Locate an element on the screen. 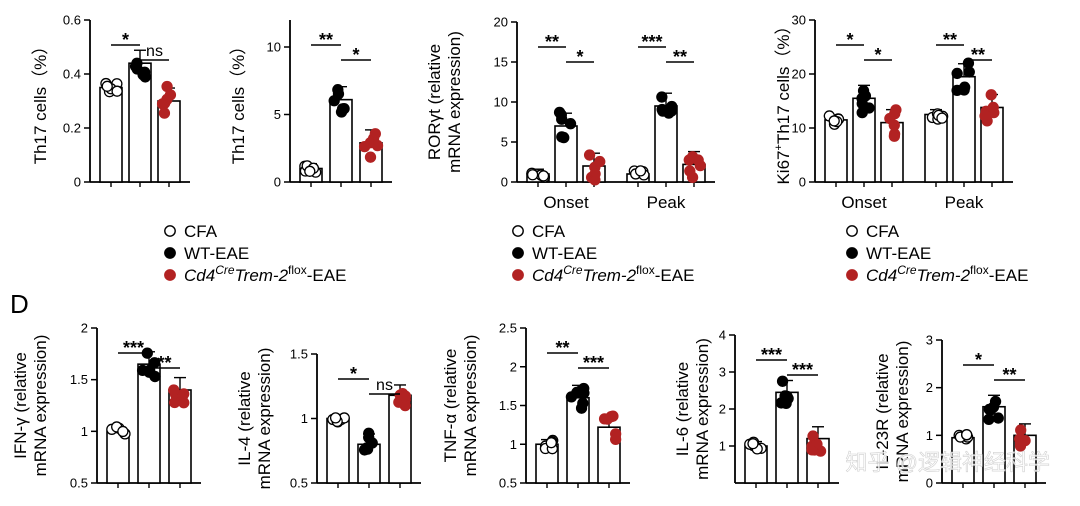 This screenshot has height=506, width=1080. legend-label-sup: flox is located at coordinates (645, 270).